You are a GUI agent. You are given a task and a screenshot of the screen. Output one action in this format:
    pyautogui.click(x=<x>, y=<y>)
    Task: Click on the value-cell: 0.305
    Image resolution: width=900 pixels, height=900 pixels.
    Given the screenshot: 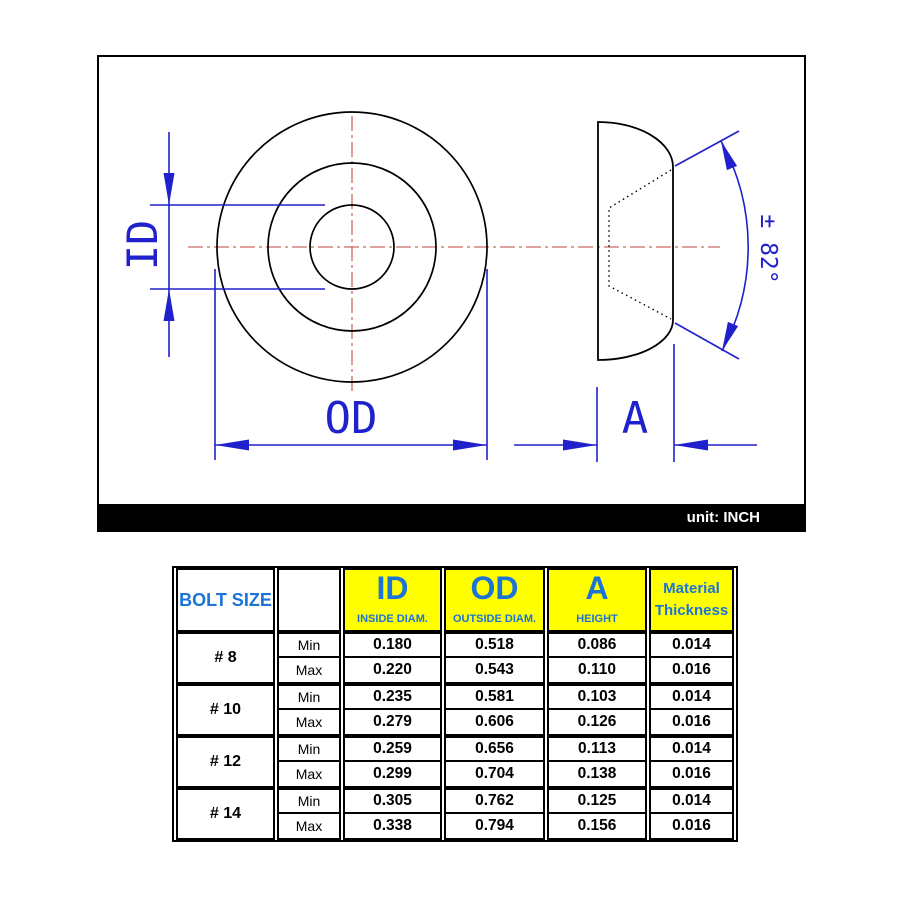 What is the action you would take?
    pyautogui.click(x=392, y=801)
    